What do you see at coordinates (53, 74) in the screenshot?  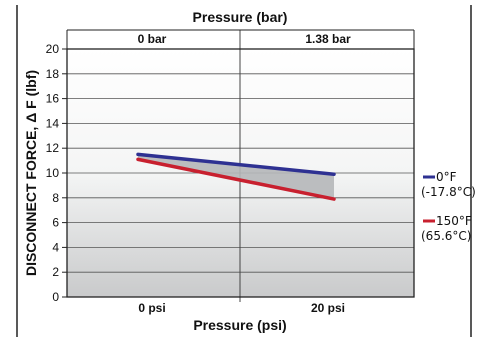 I see `y-tick-label: 18` at bounding box center [53, 74].